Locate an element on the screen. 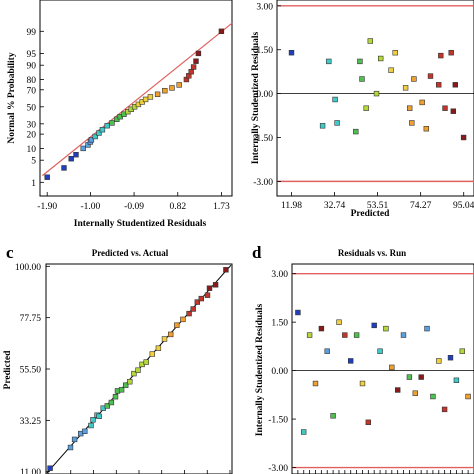 The width and height of the screenshot is (474, 474). residuals-run-y-ticks: -3.00 -1.50 0.00 1.50 3.00 is located at coordinates (282, 372).